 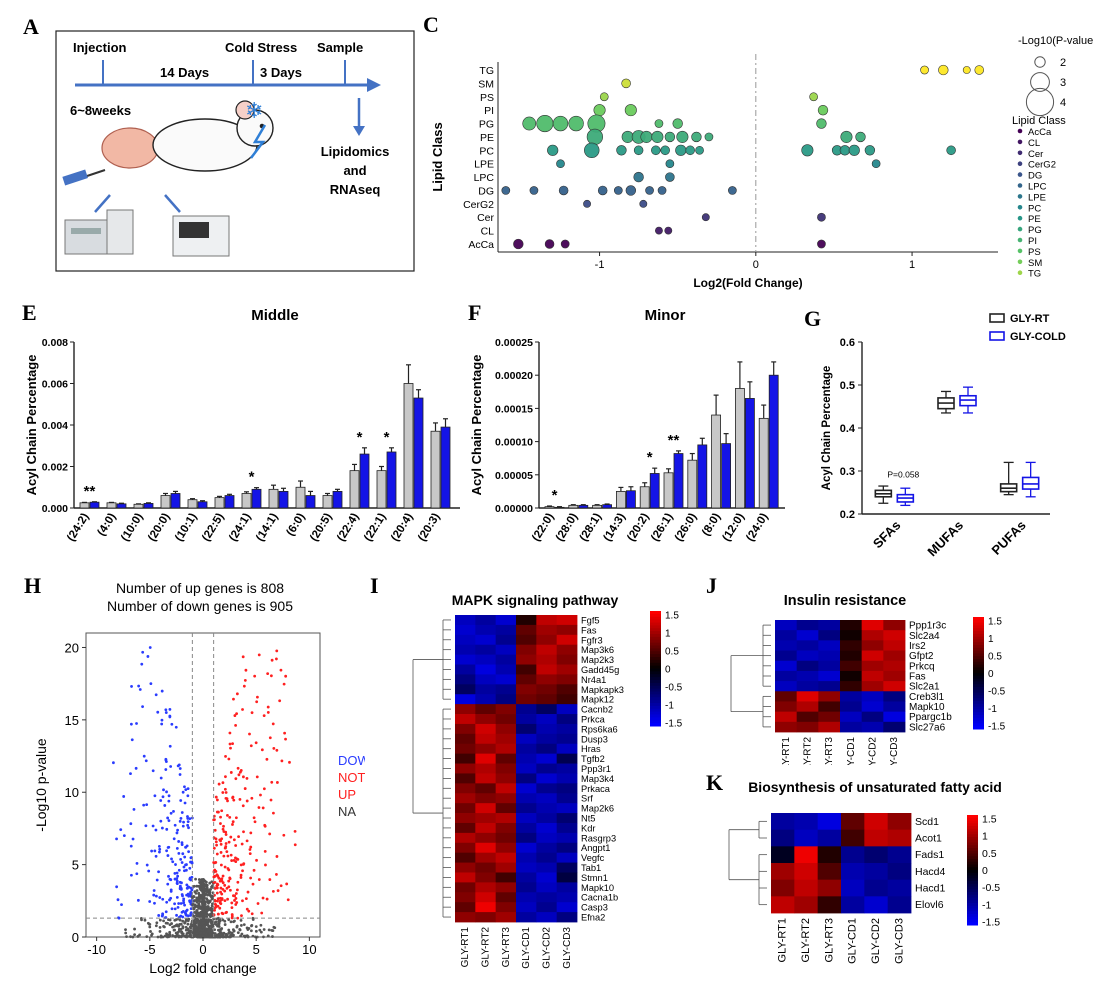 What do you see at coordinates (514, 409) in the screenshot?
I see `y-tick-label: 0.00015` at bounding box center [514, 409].